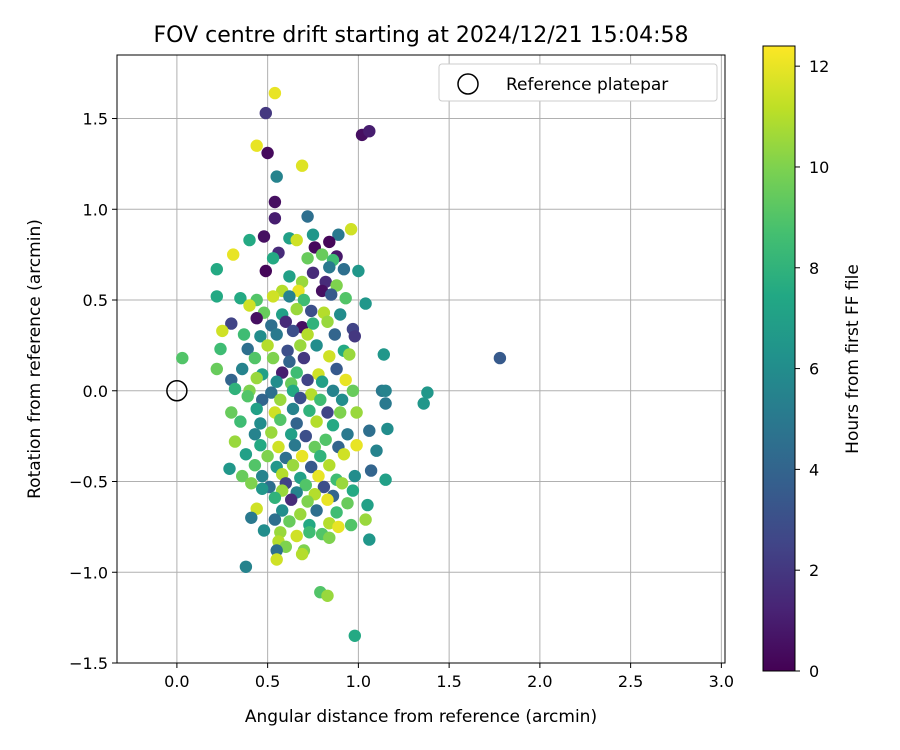  Describe the element at coordinates (468, 84) in the screenshot. I see `legend-marker` at that location.